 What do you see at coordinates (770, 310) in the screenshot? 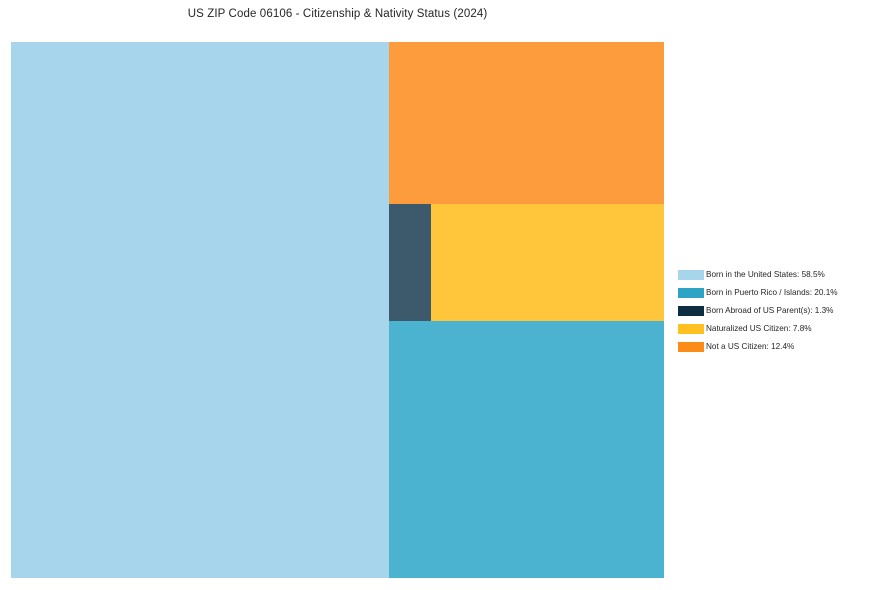
I see `legend-label: Born Abroad of US Parent(s): 1.3%` at bounding box center [770, 310].